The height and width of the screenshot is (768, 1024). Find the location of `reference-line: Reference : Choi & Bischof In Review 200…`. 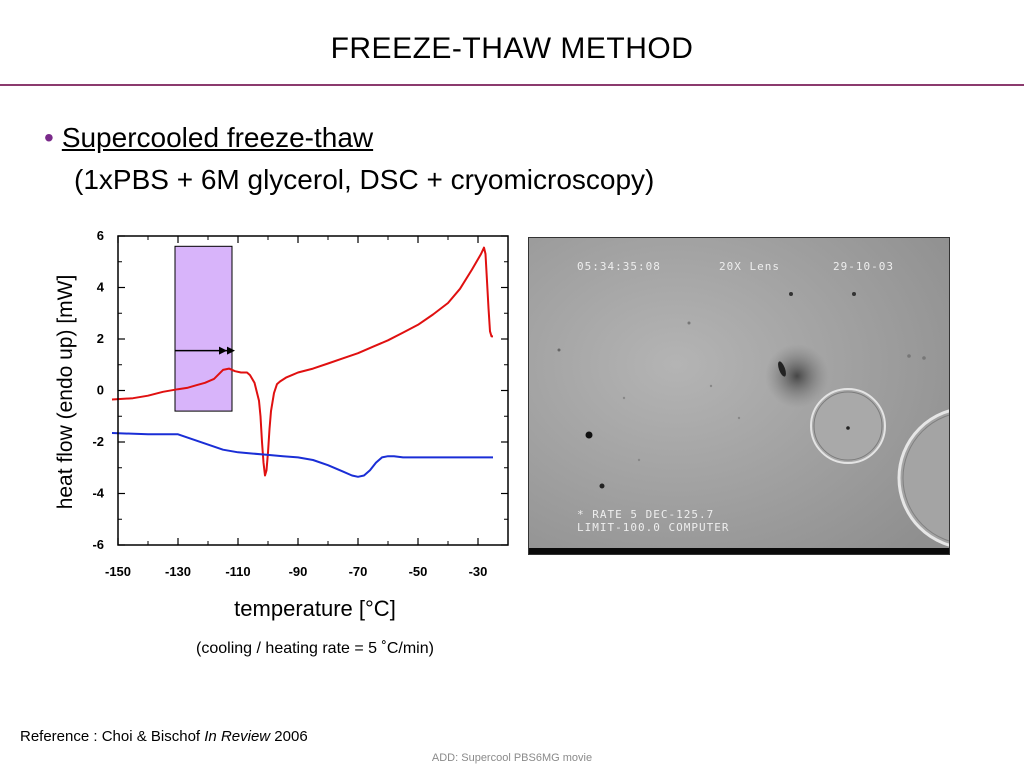

reference-line: Reference : Choi & Bischof In Review 200… is located at coordinates (164, 736).